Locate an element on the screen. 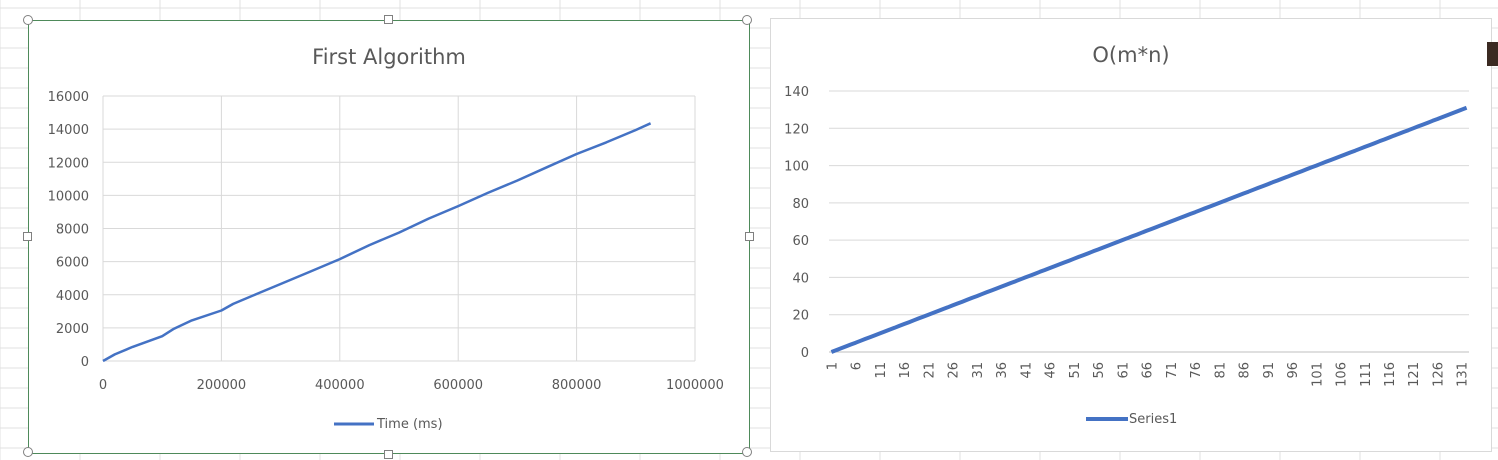 The image size is (1498, 460). y-tick-label: 80 is located at coordinates (800, 204).